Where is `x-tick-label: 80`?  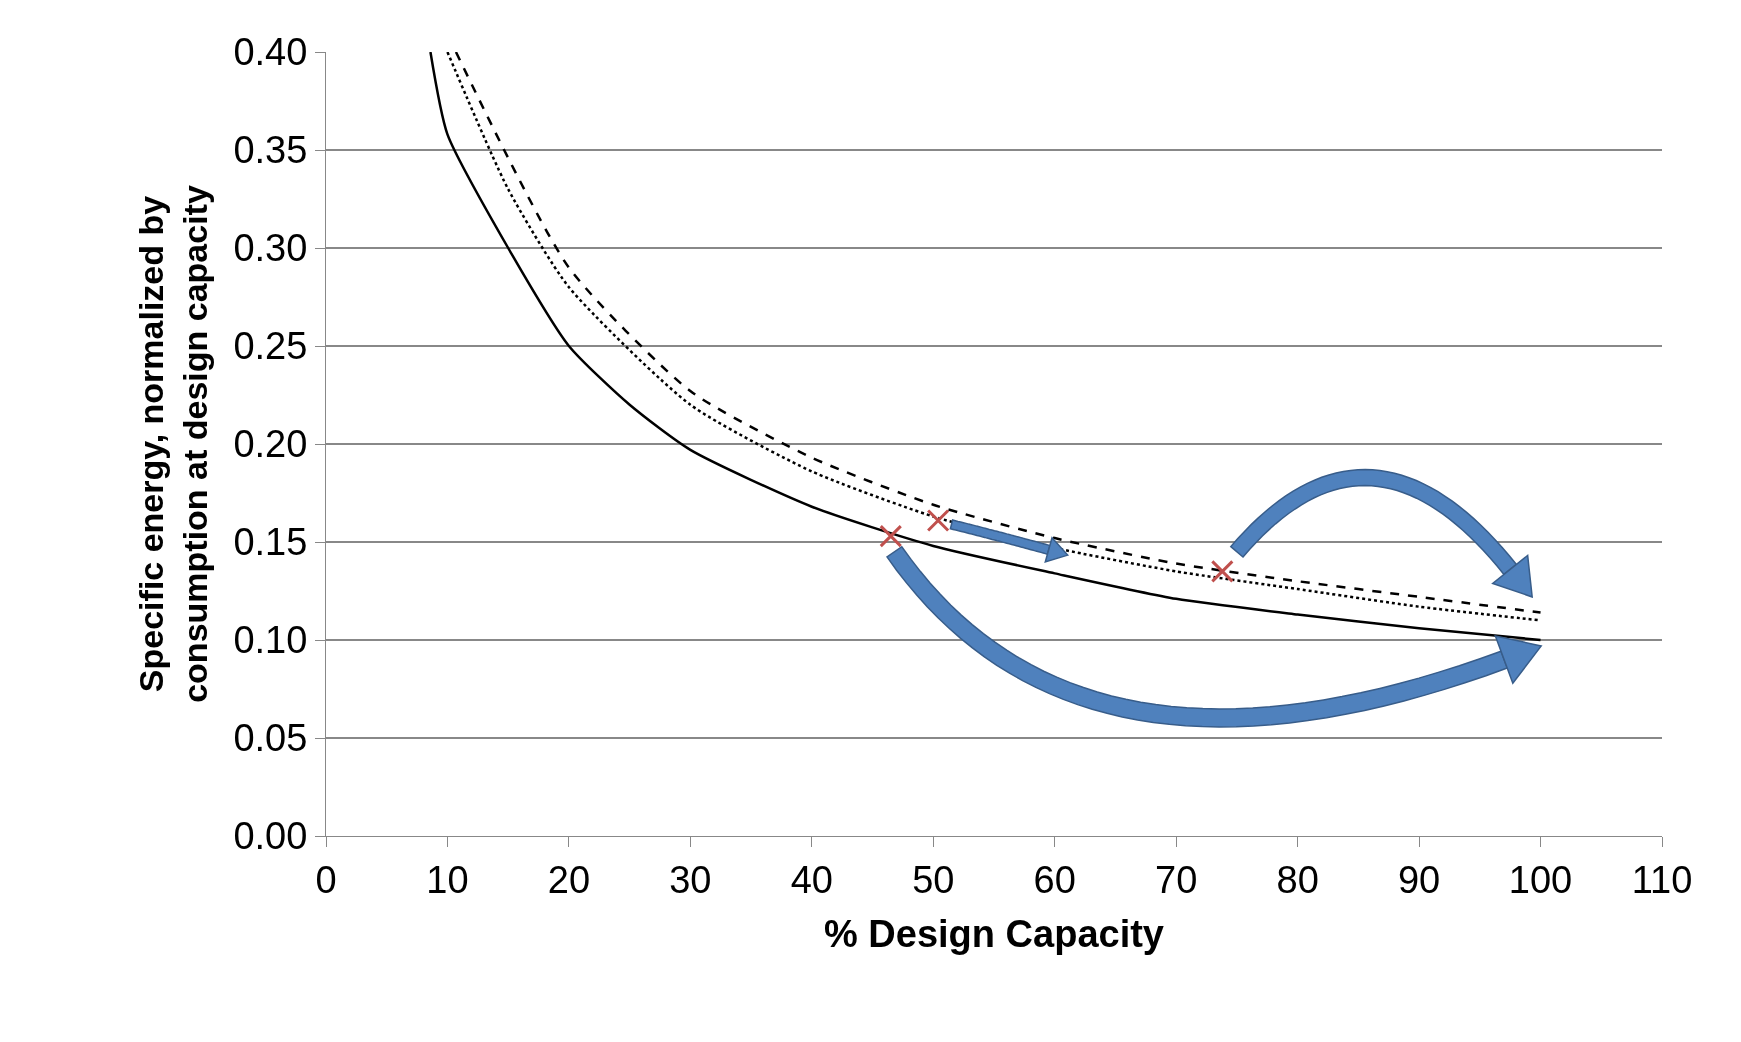
x-tick-label: 80 is located at coordinates (1297, 879).